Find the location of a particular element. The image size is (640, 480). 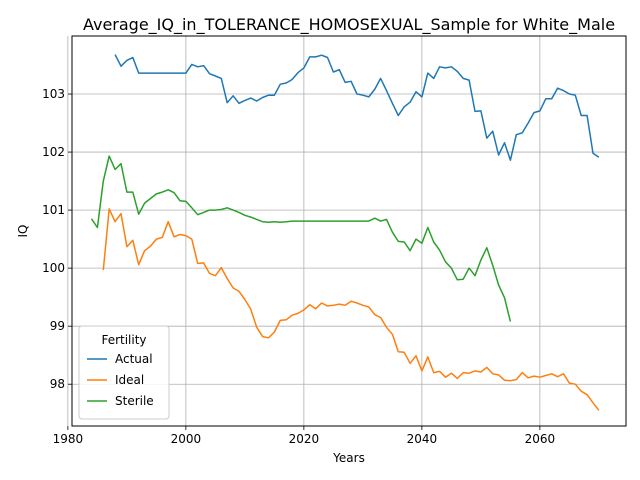

legend-title: Fertility is located at coordinates (123, 340).